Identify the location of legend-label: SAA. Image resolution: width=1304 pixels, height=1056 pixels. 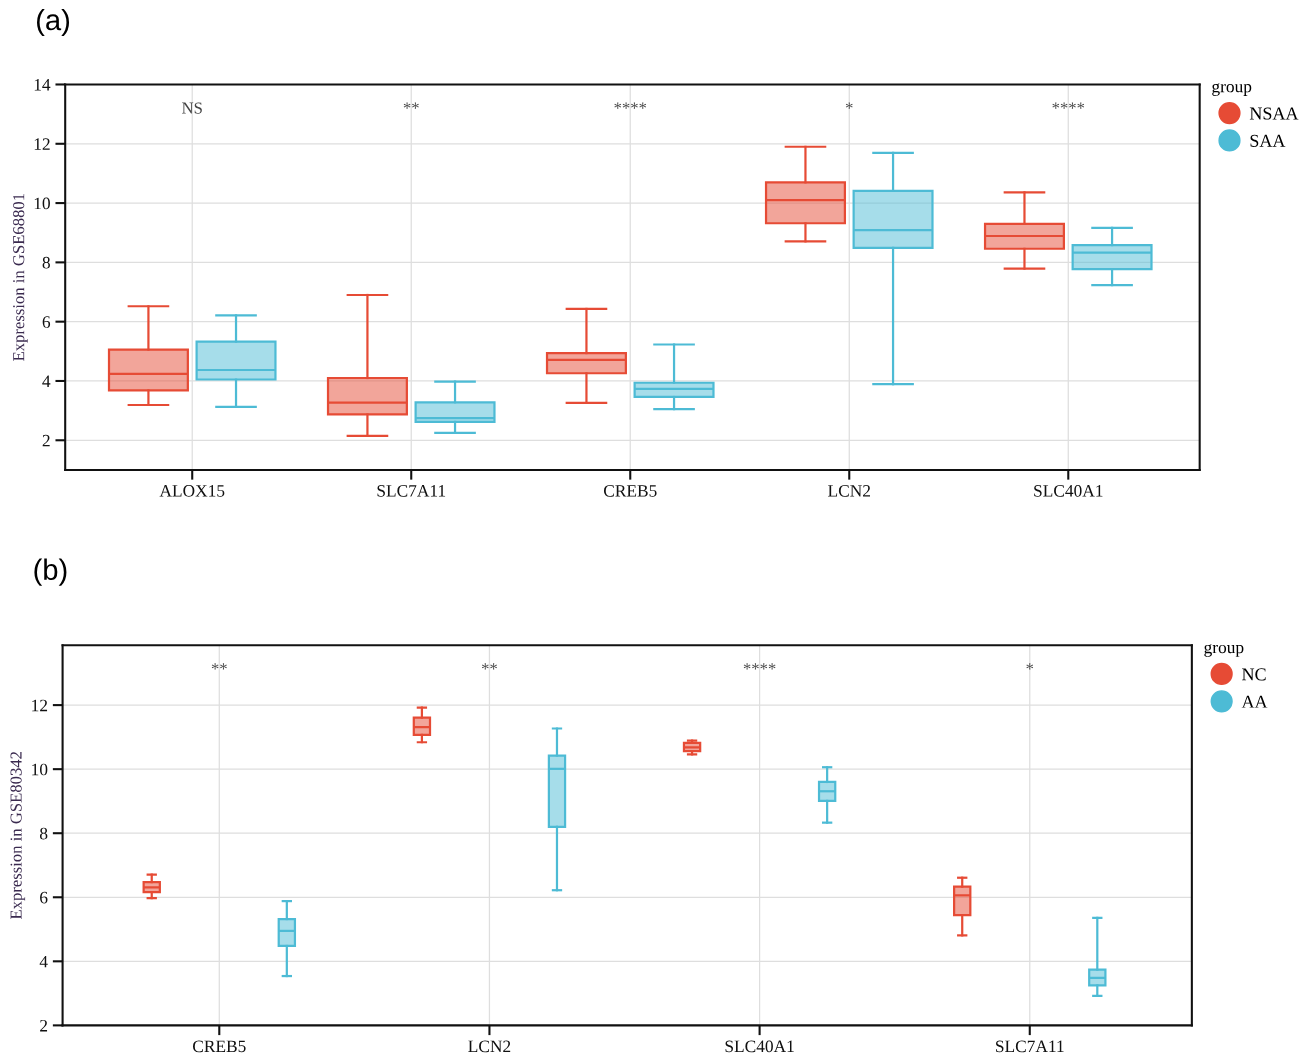
(1268, 140).